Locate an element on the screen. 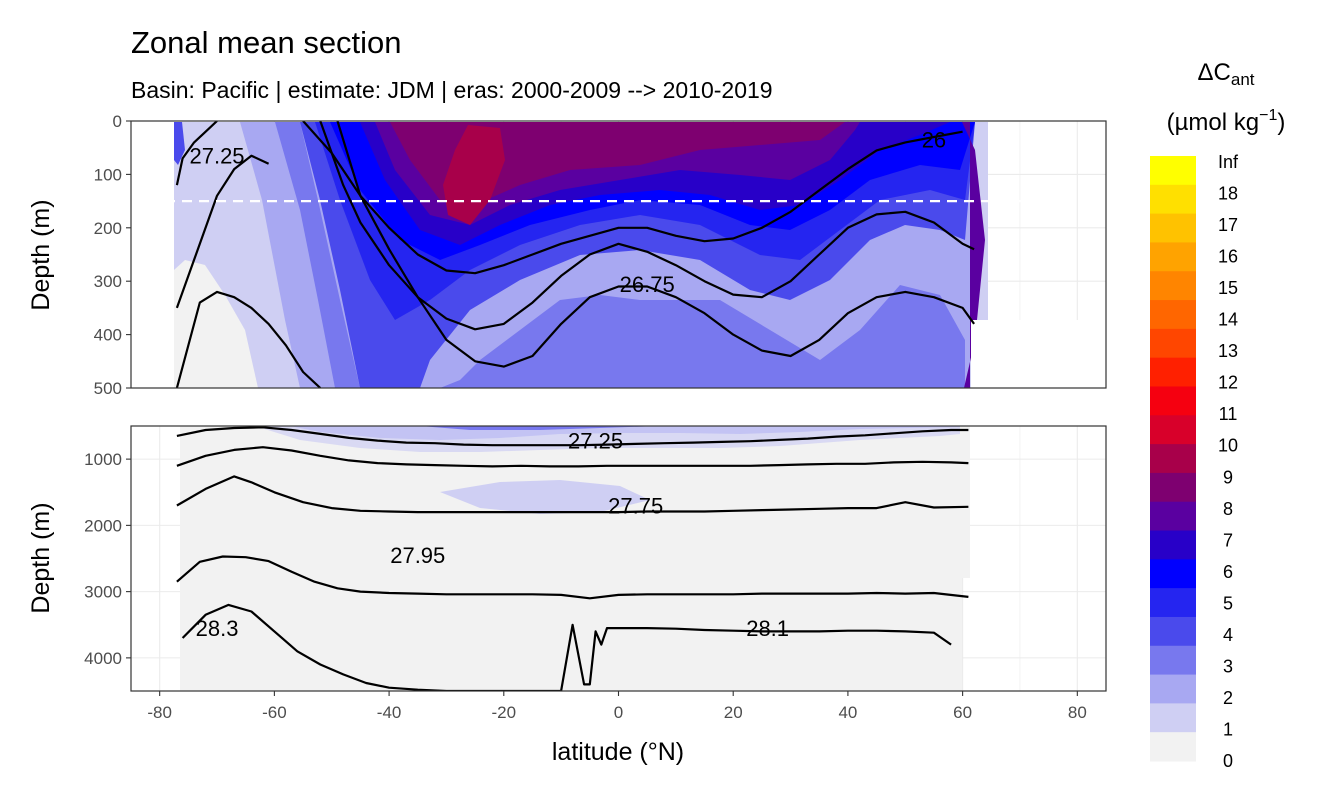 The image size is (1344, 806). field-mask-north is located at coordinates (1038, 354).